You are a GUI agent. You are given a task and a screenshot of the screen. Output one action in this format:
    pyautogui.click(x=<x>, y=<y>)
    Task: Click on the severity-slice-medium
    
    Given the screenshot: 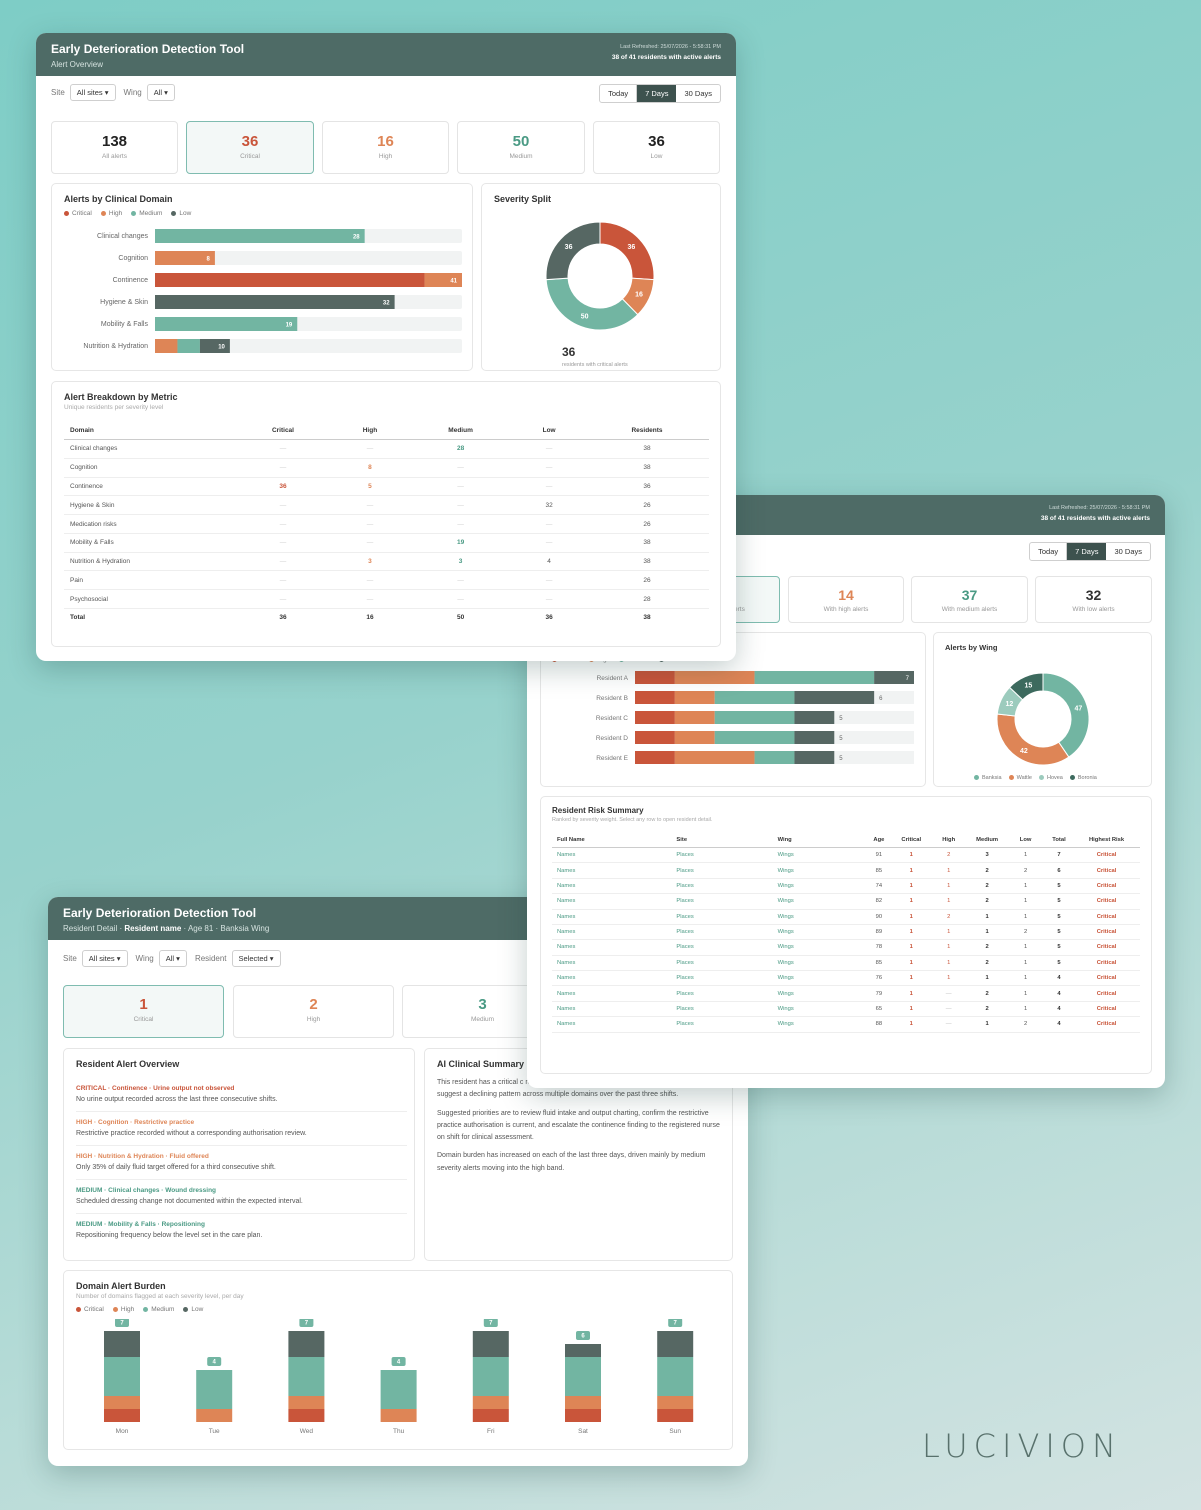 What is the action you would take?
    pyautogui.click(x=592, y=304)
    